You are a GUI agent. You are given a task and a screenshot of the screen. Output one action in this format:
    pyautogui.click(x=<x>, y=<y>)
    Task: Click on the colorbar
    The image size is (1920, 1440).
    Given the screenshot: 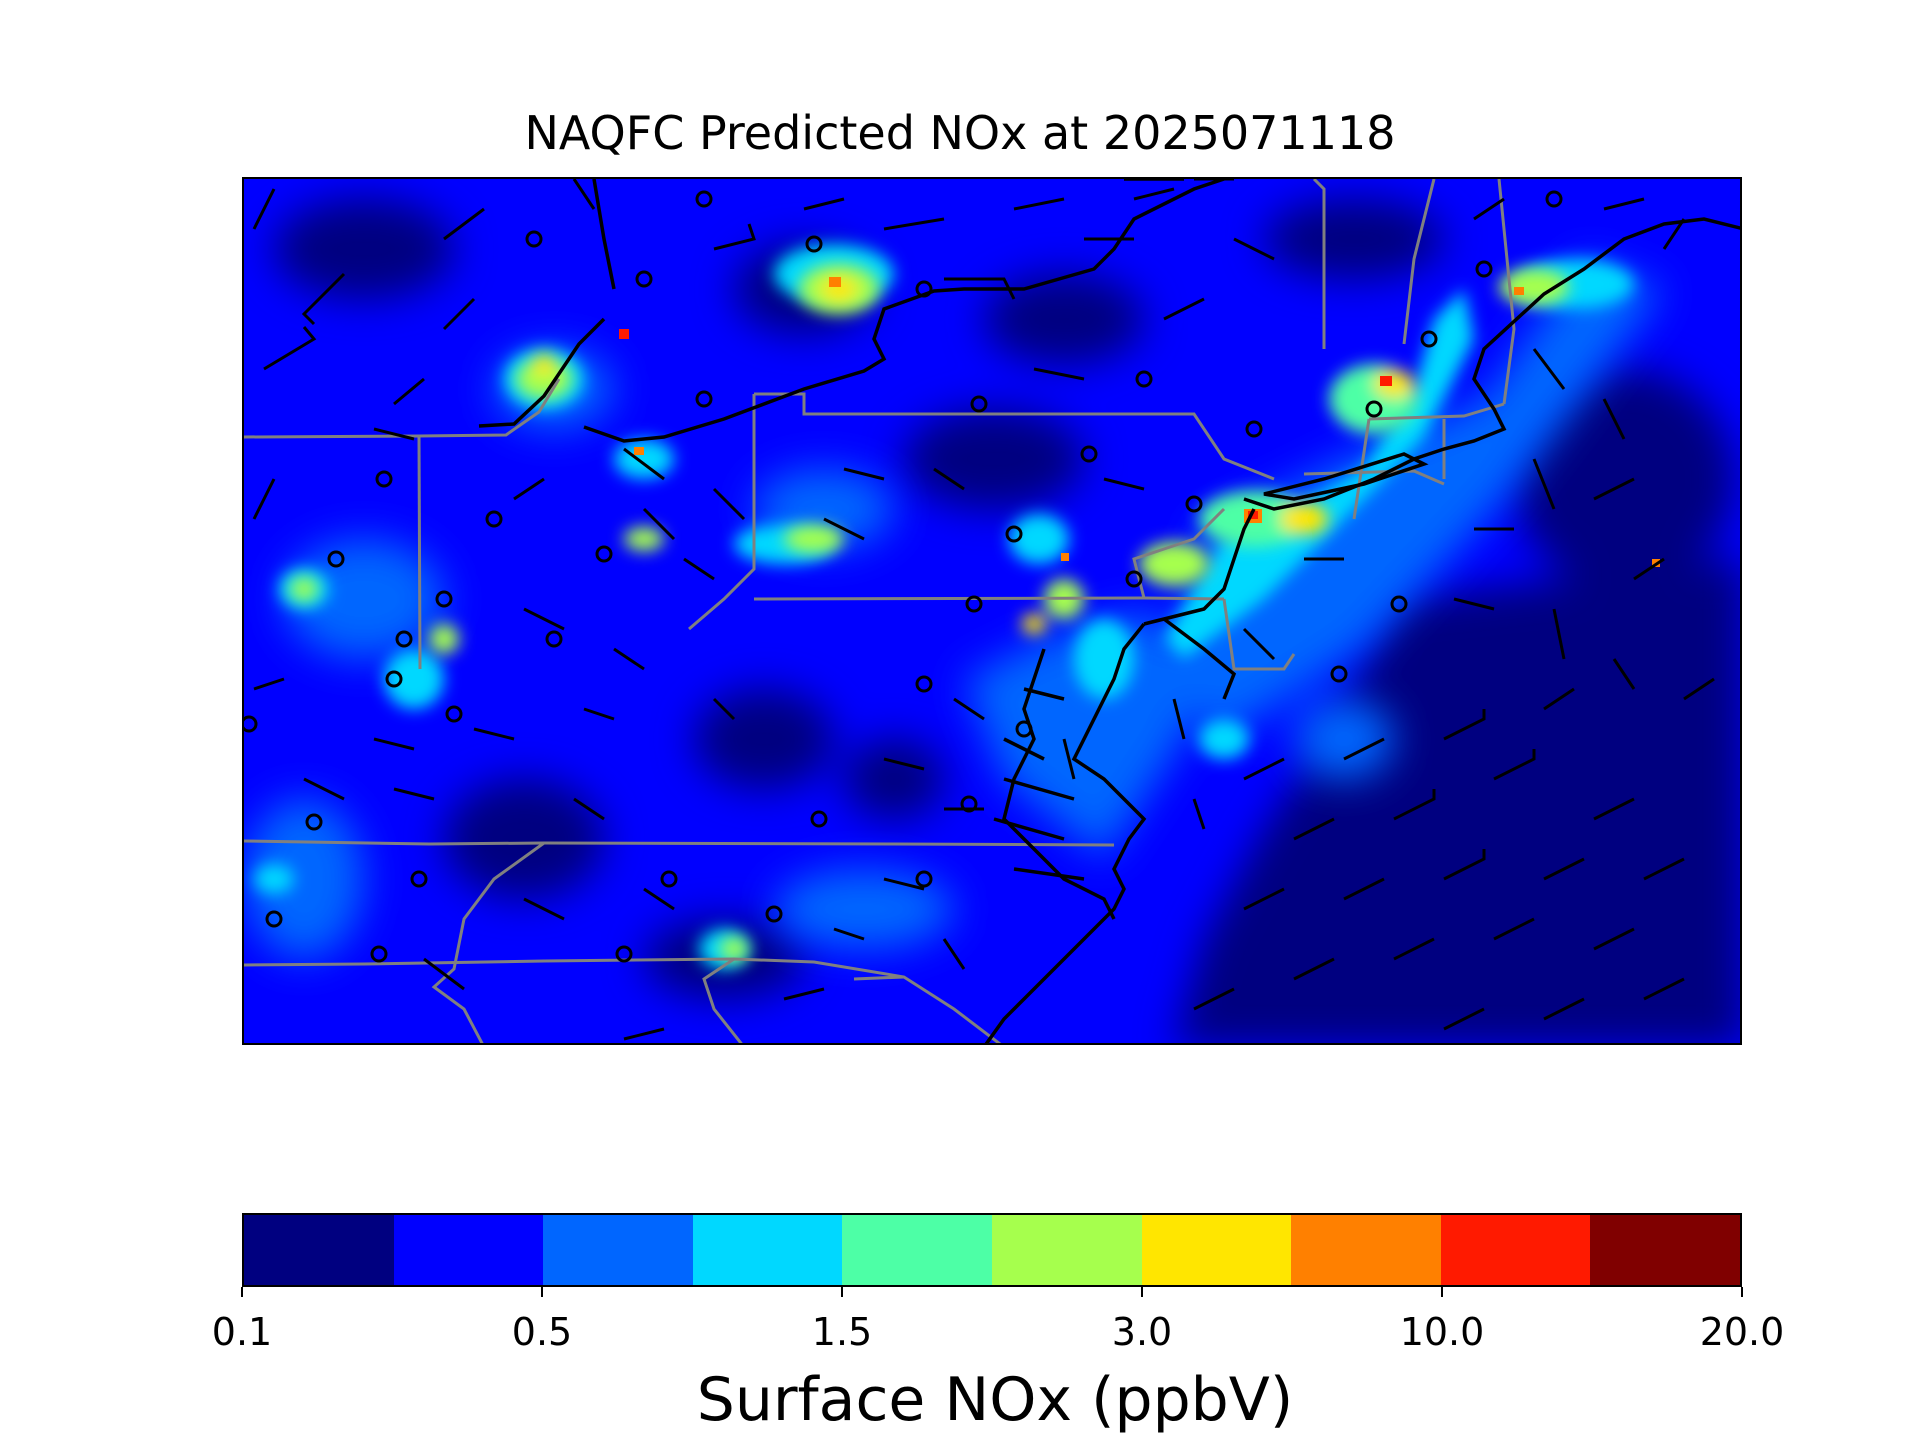 What is the action you would take?
    pyautogui.click(x=992, y=1250)
    